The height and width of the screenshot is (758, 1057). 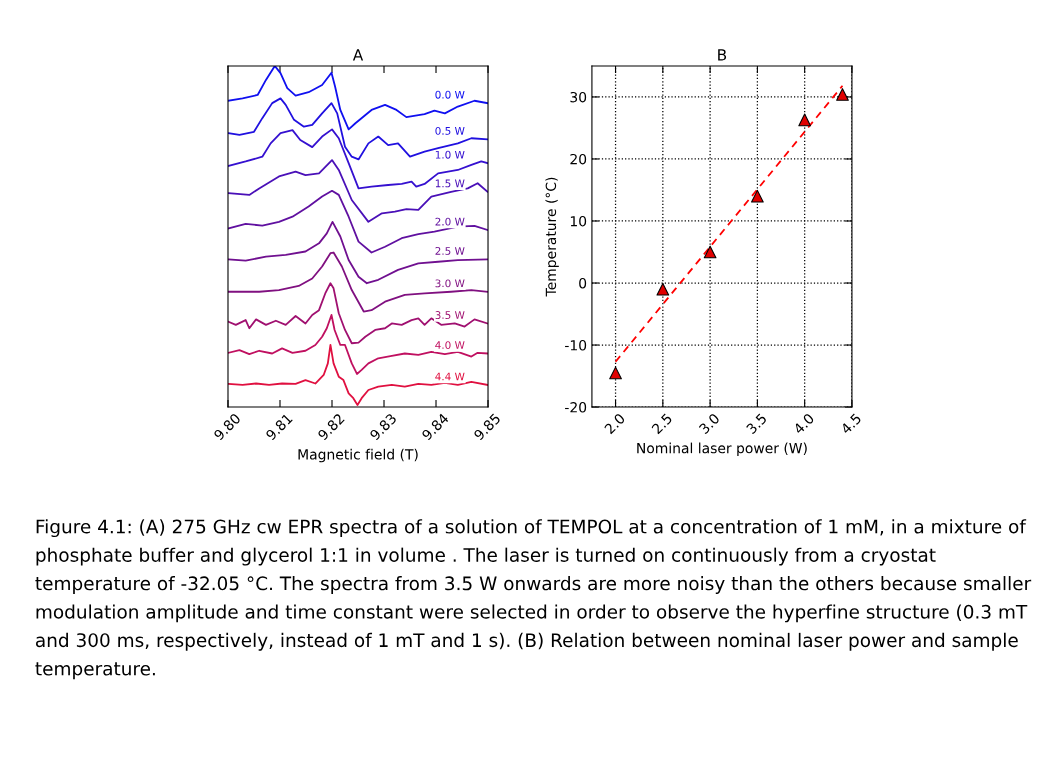 I want to click on x-tick-label: 2.5, so click(x=662, y=423).